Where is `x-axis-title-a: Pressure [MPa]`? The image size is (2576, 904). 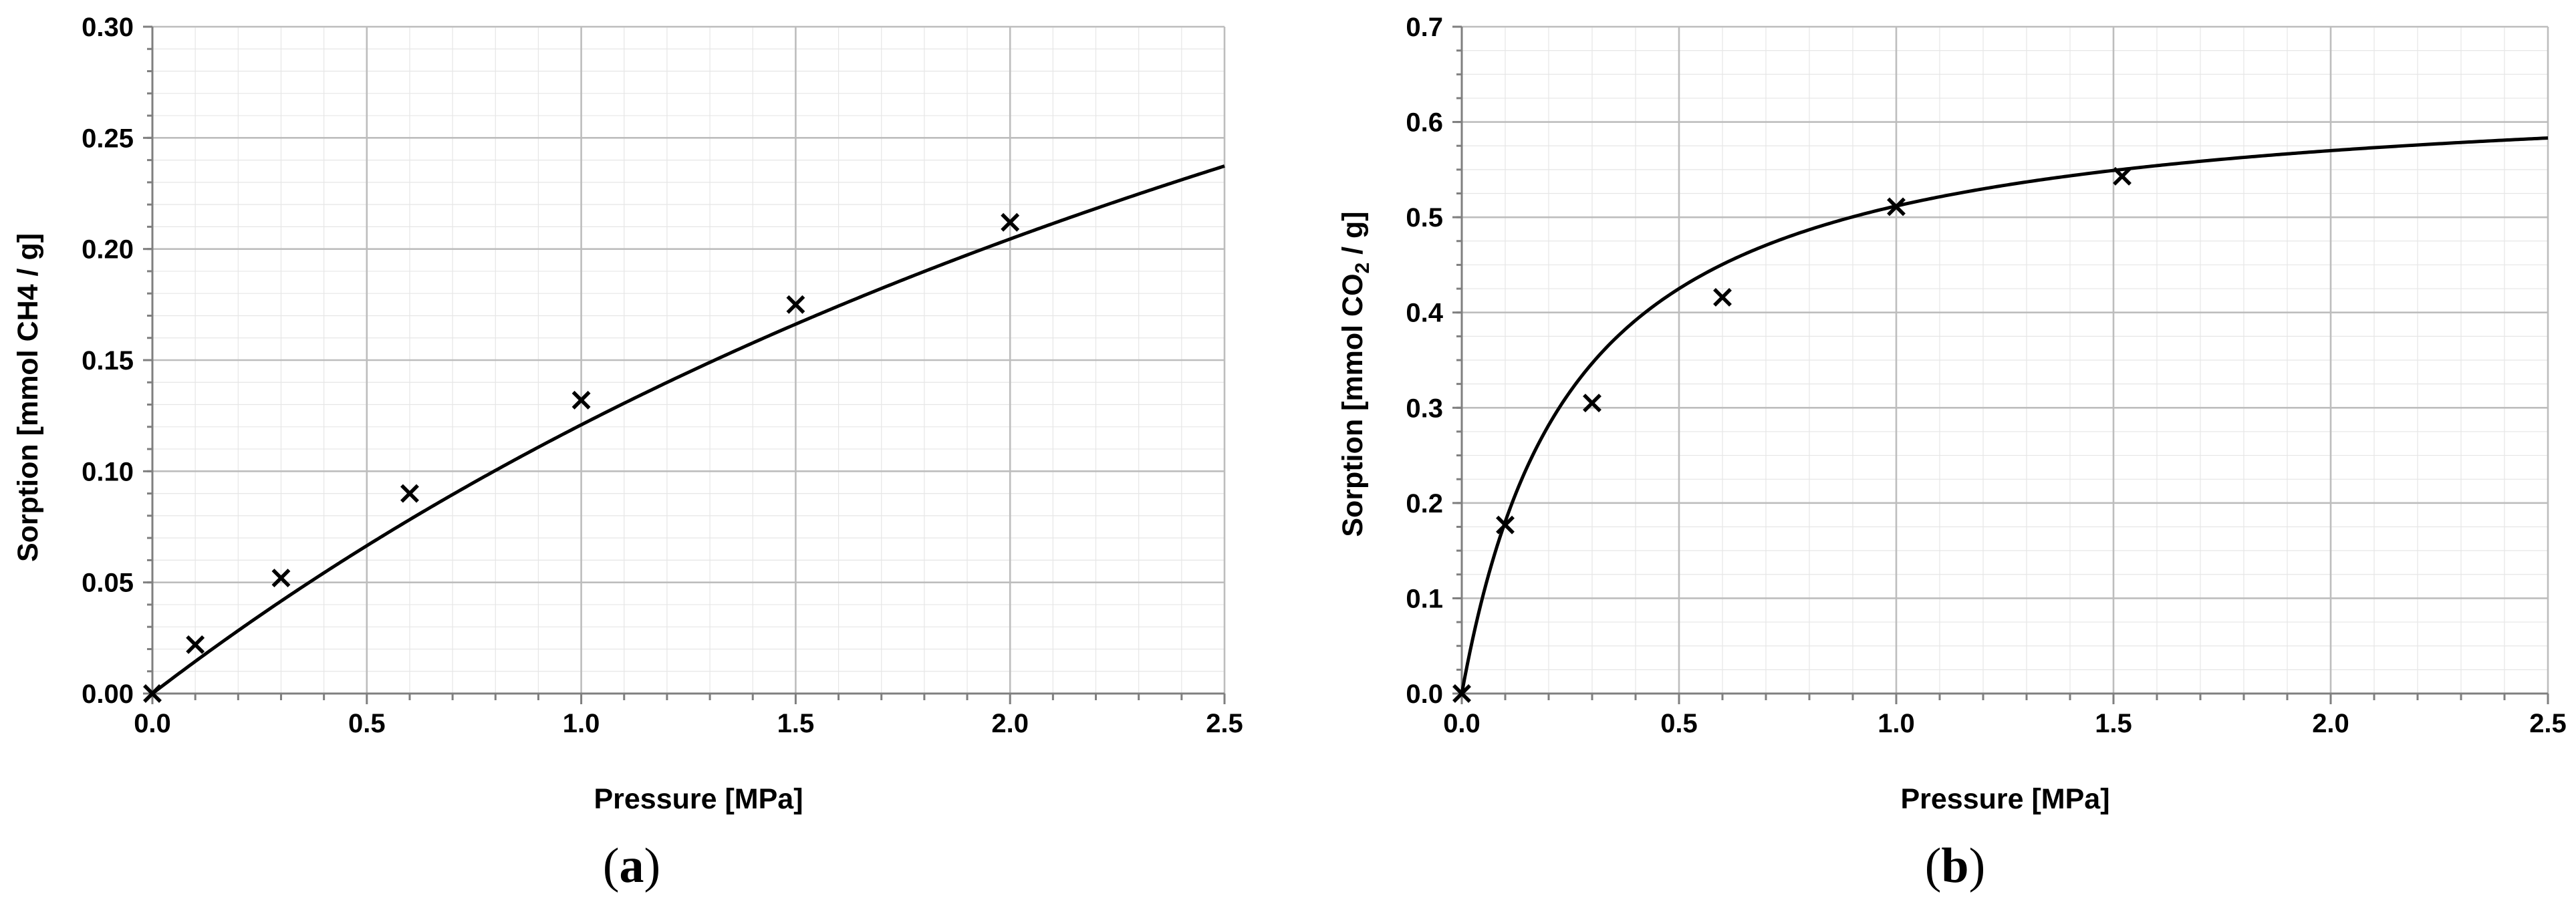
x-axis-title-a: Pressure [MPa] is located at coordinates (699, 799).